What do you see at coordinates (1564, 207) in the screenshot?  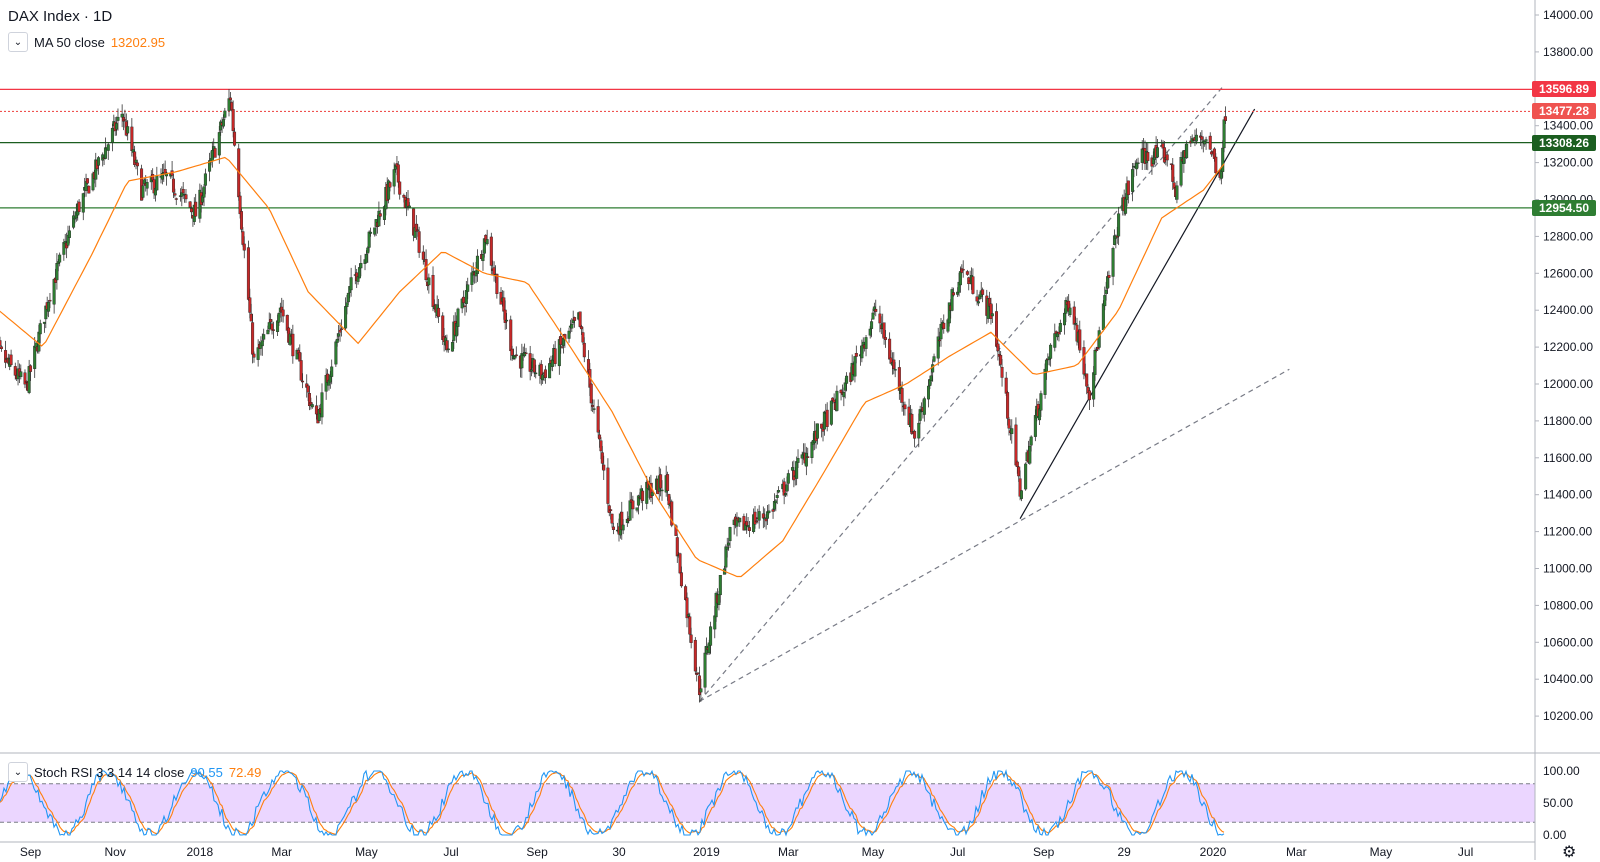 I see `price-tag-support-2: 12954.50` at bounding box center [1564, 207].